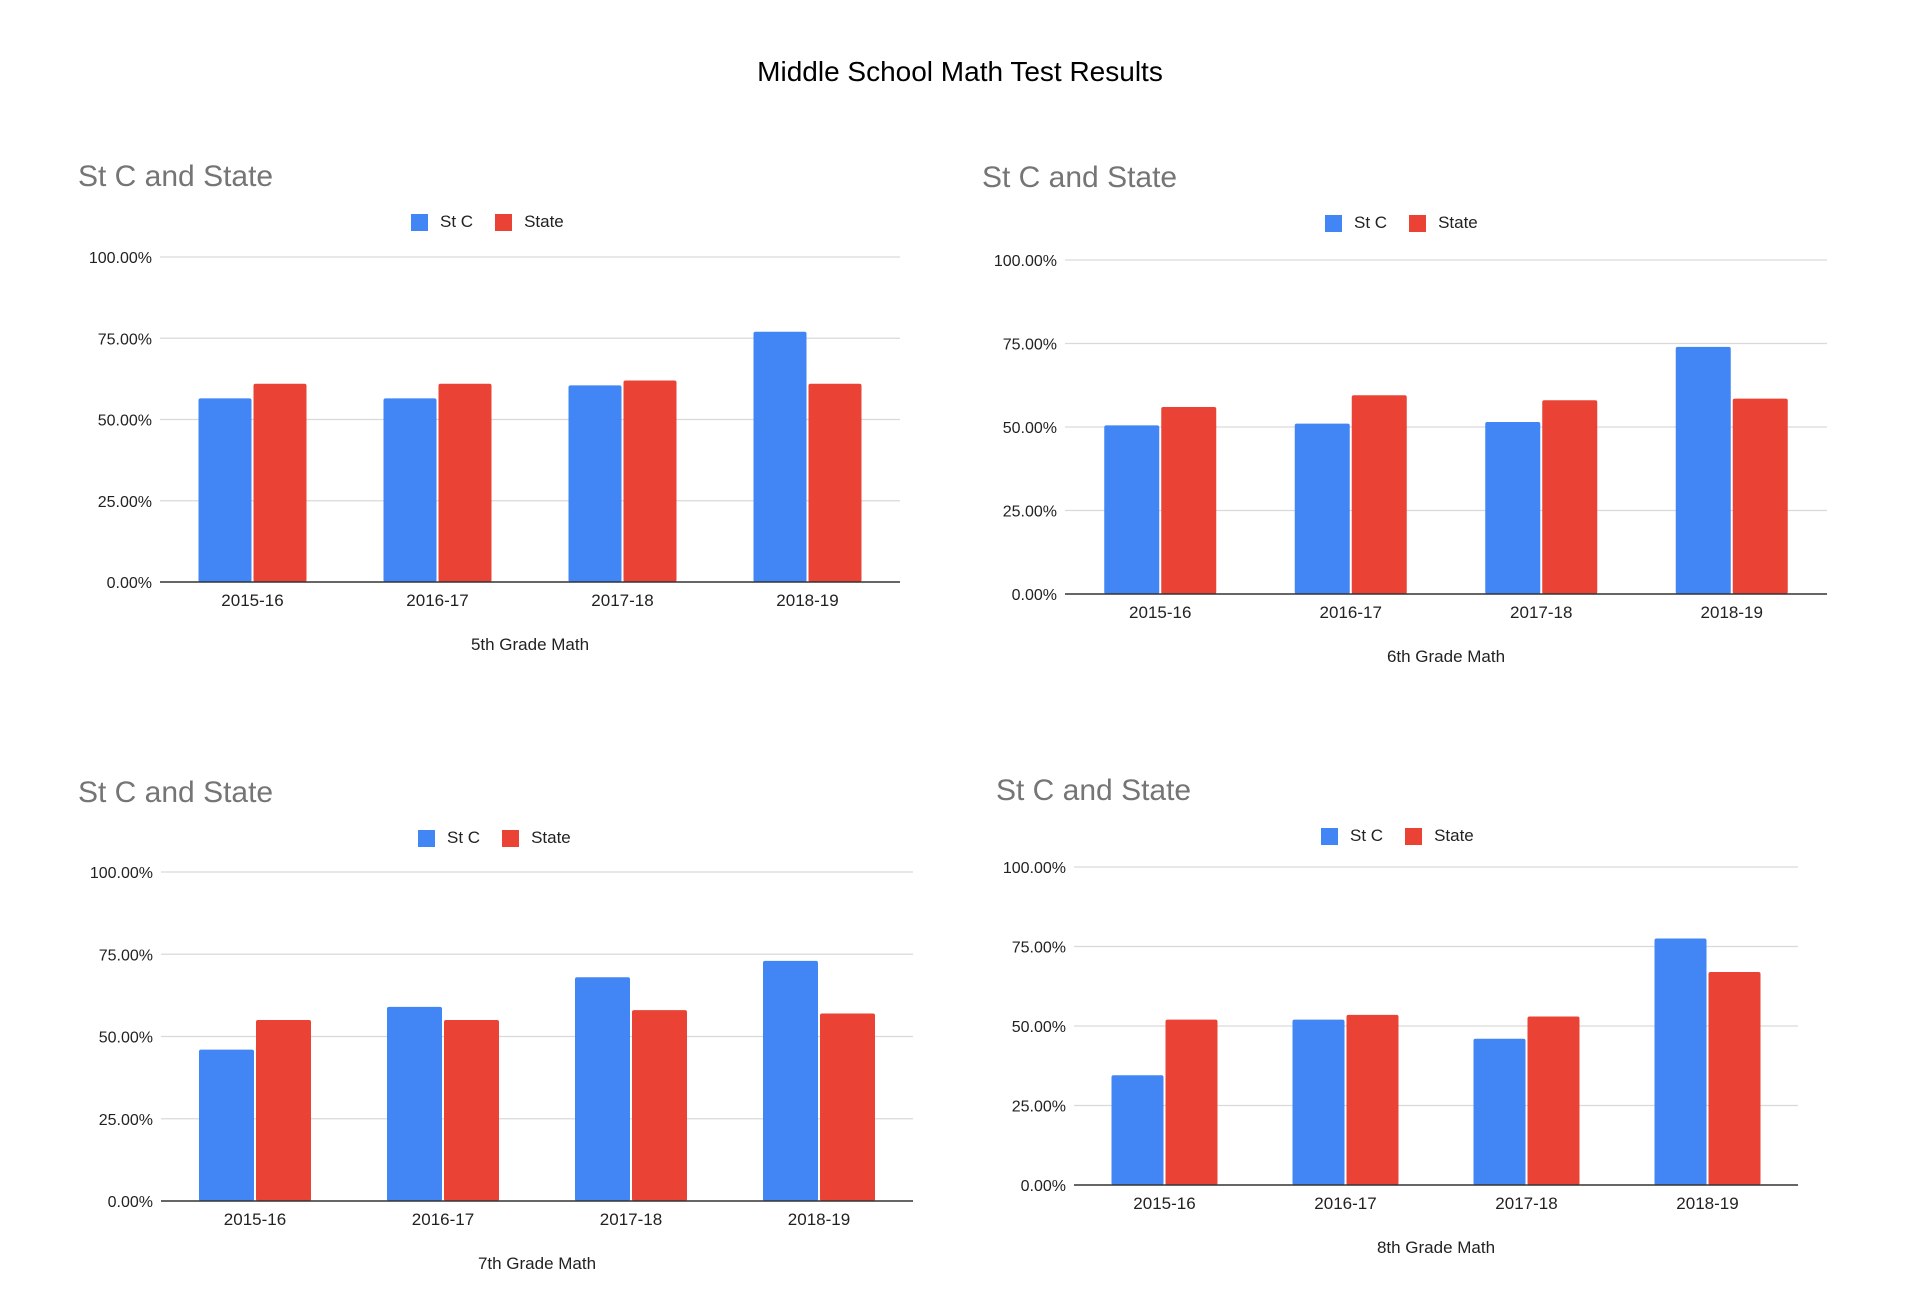 The width and height of the screenshot is (1920, 1316). What do you see at coordinates (960, 71) in the screenshot?
I see `page-title: Middle School Math Test Results` at bounding box center [960, 71].